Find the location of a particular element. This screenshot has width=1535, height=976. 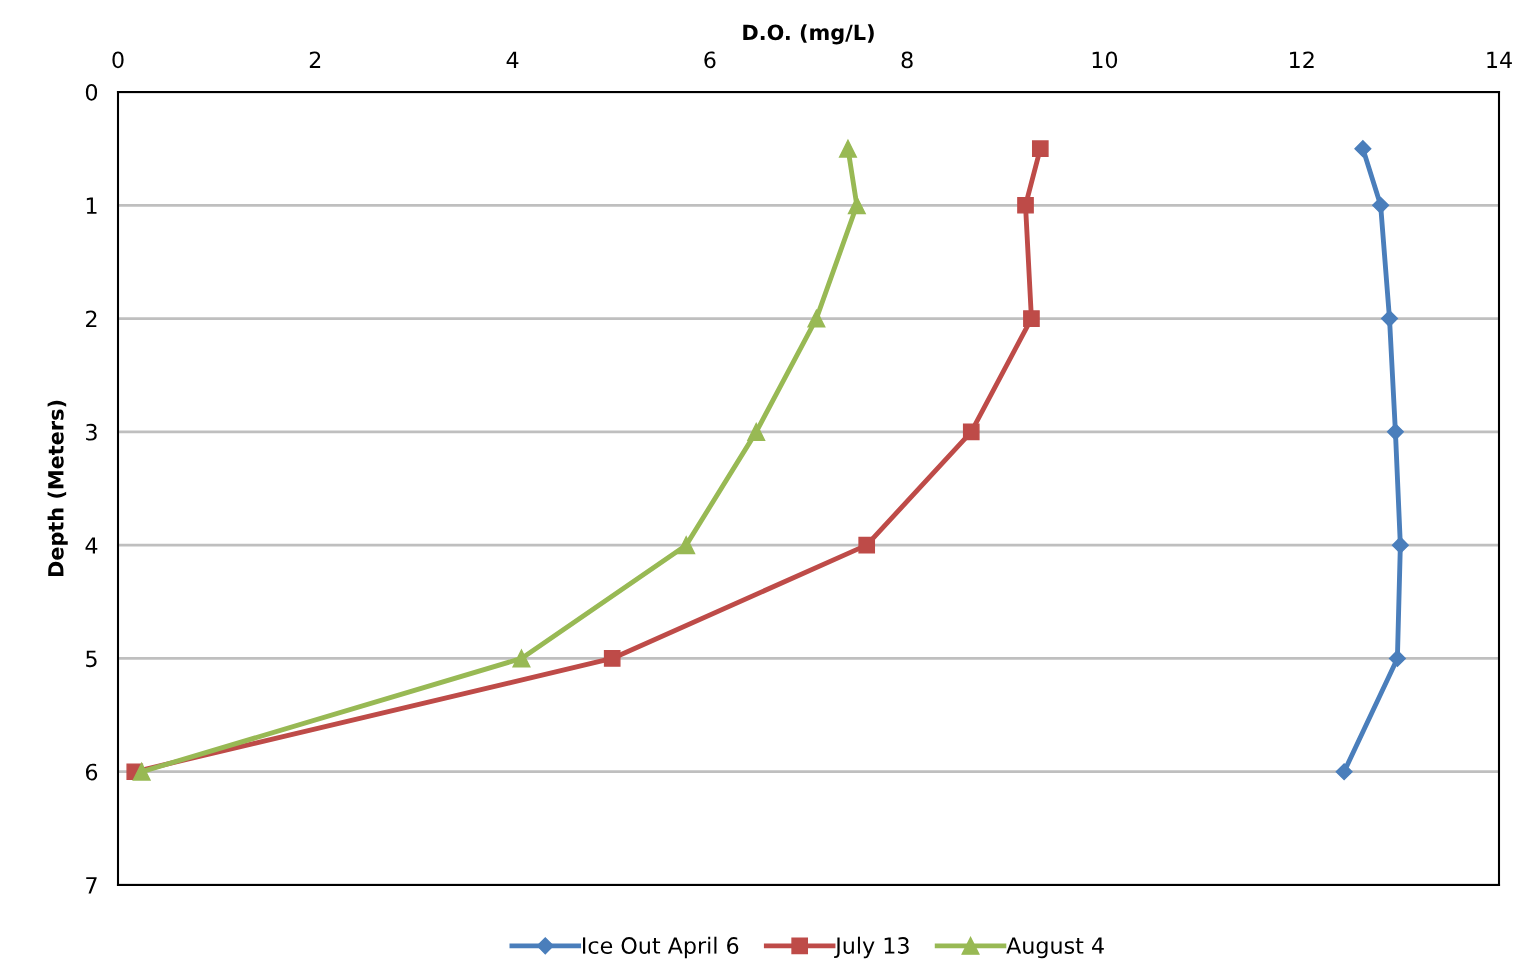

x-tick-label: 12 is located at coordinates (1302, 59).